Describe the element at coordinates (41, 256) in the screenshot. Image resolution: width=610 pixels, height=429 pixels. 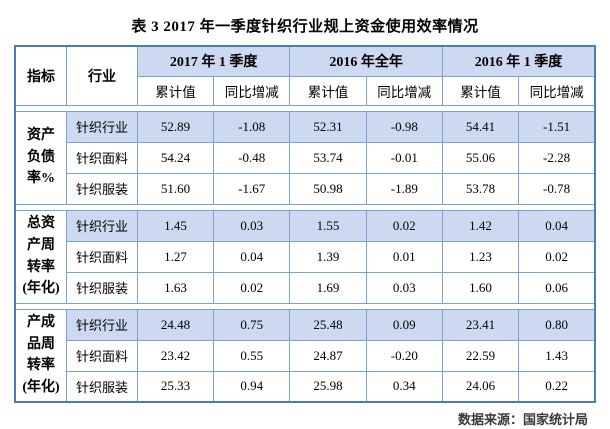
I see `indicator-cell: 总资 产周 转率 (年化)` at that location.